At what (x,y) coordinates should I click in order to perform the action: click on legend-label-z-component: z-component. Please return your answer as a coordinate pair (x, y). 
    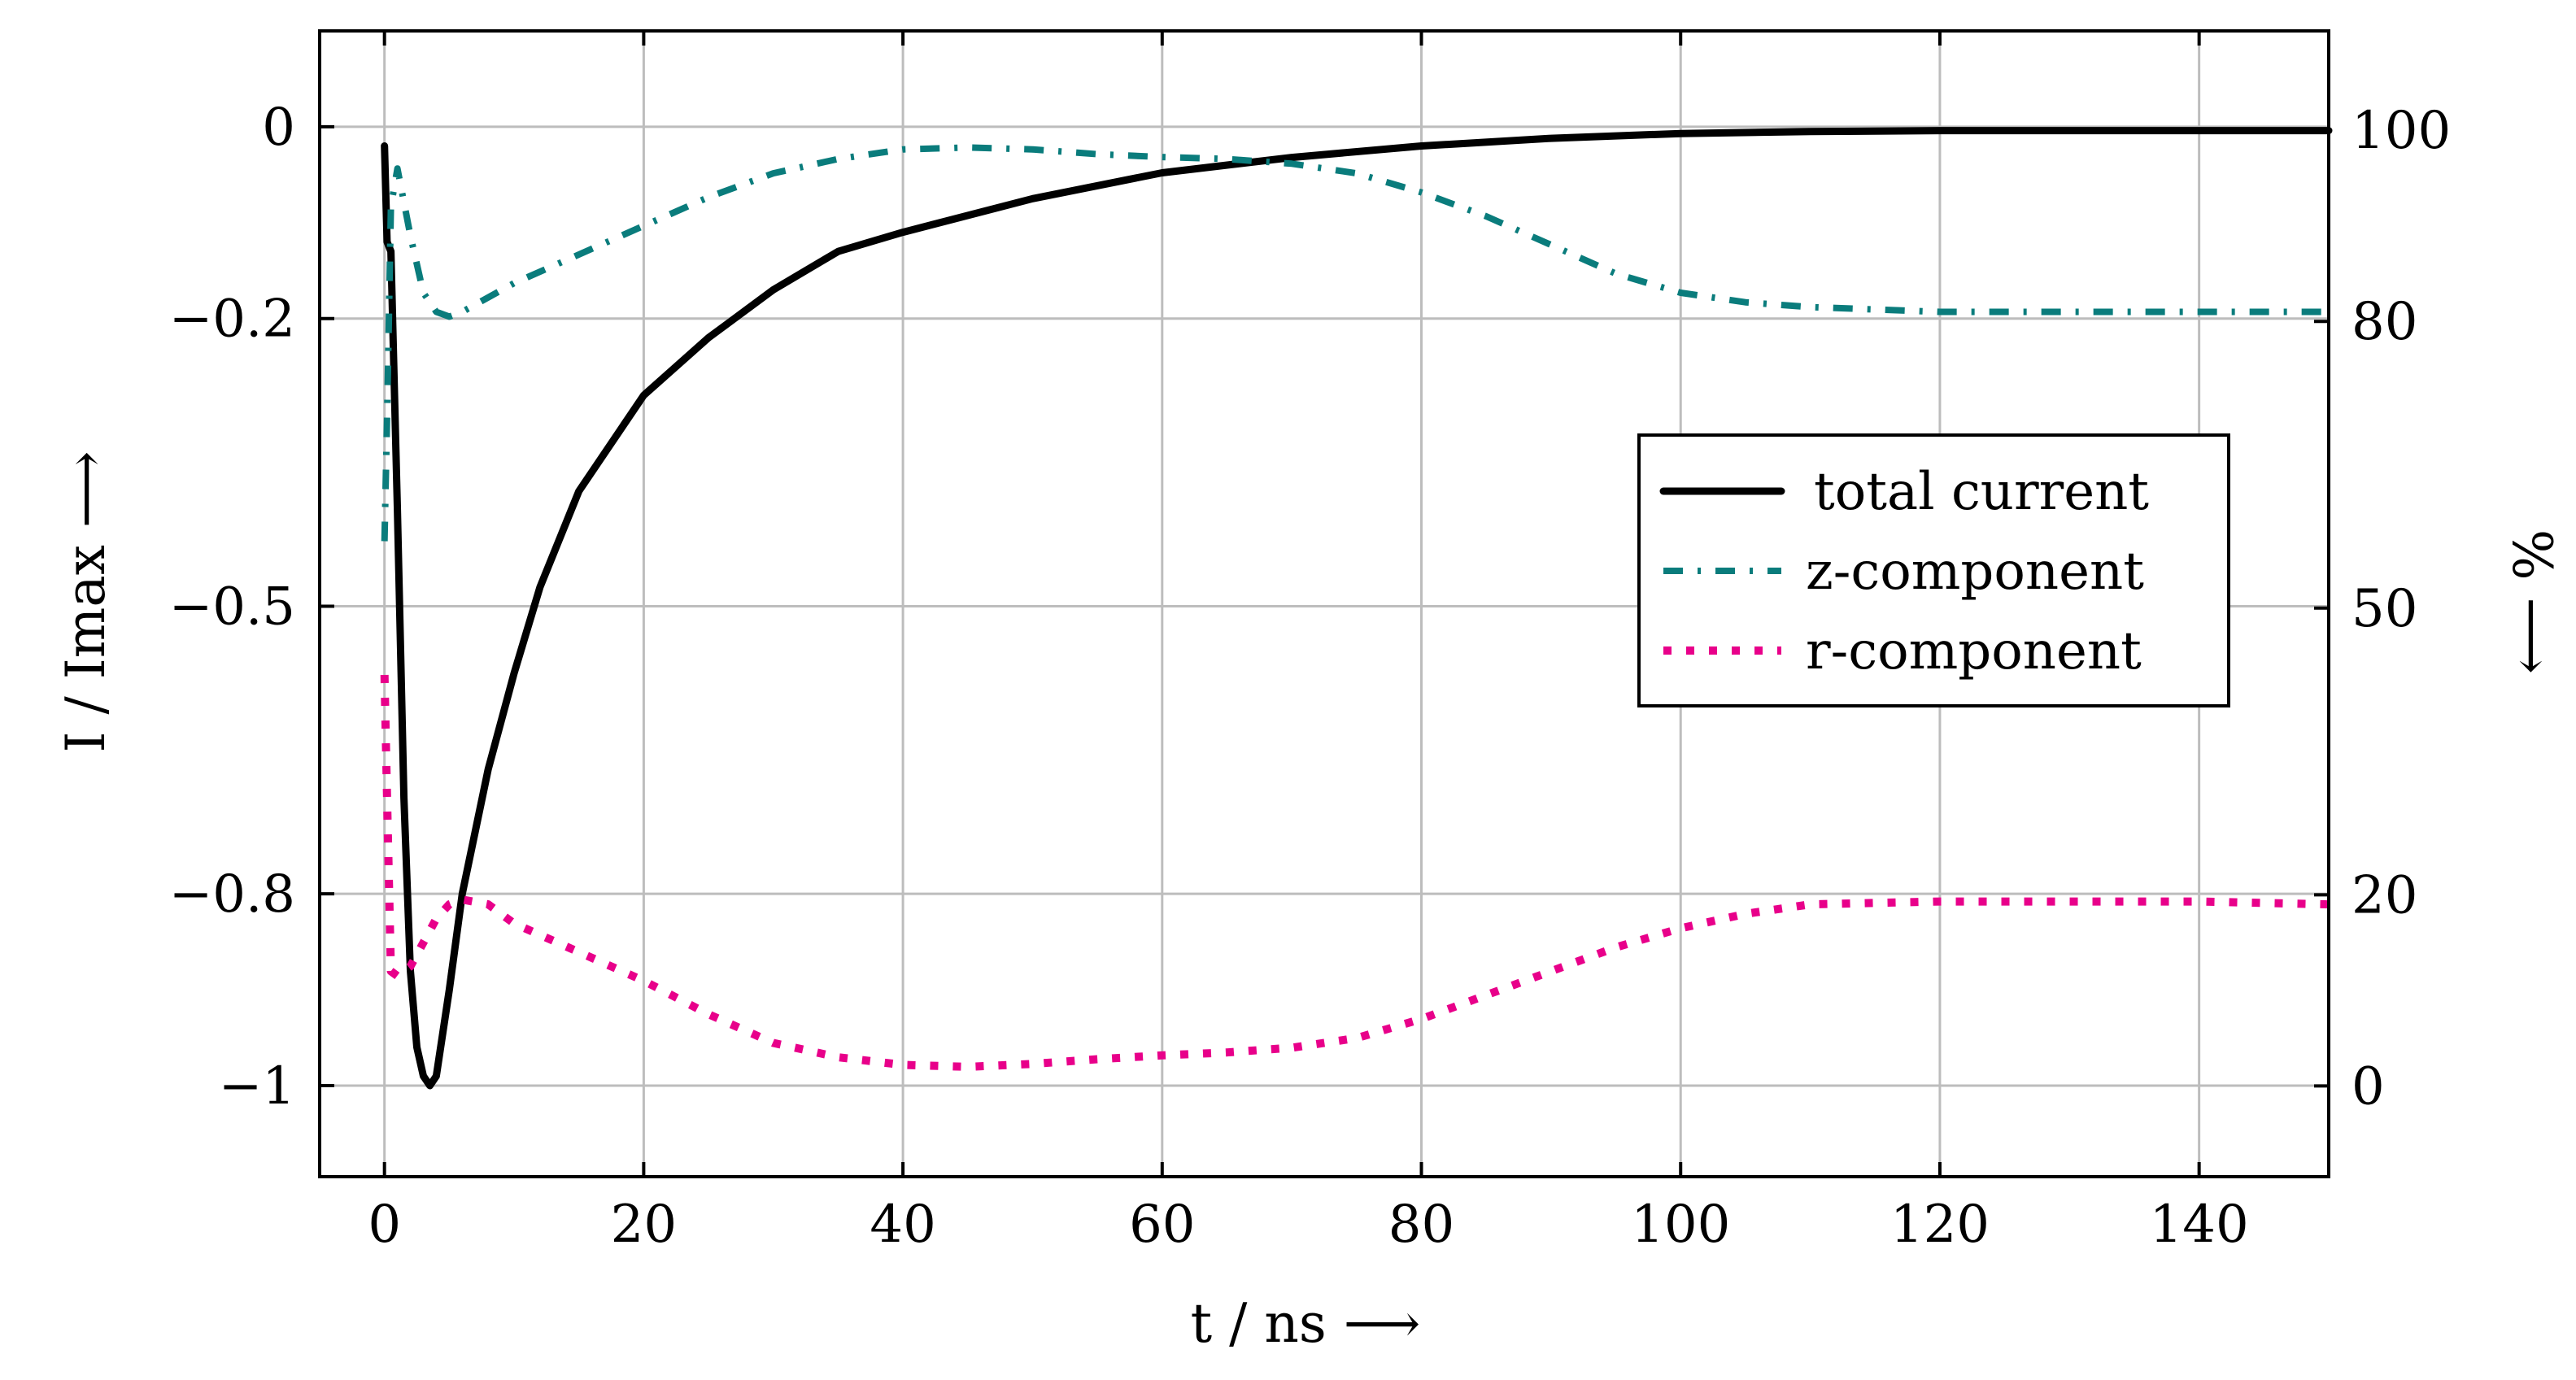
    Looking at the image, I should click on (1975, 572).